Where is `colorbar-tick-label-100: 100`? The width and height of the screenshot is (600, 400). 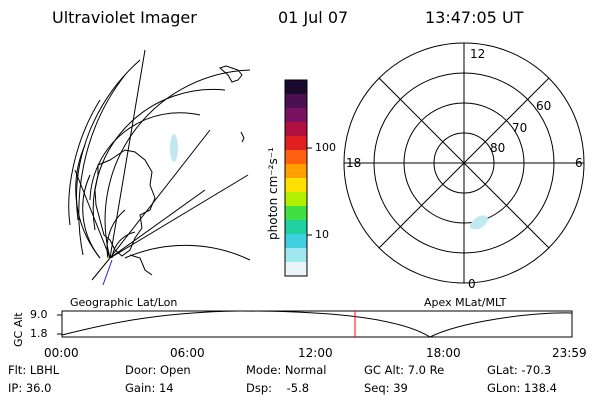 colorbar-tick-label-100: 100 is located at coordinates (325, 147).